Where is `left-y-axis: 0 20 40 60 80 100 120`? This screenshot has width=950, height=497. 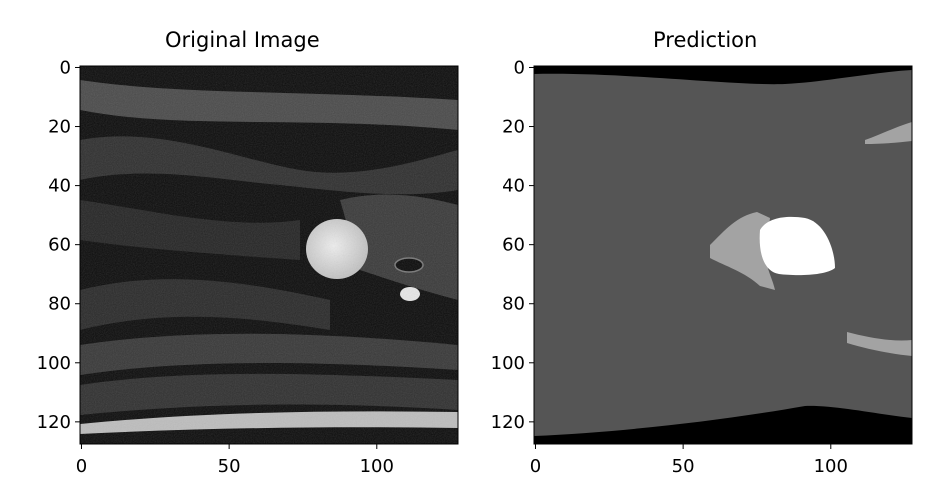 left-y-axis: 0 20 40 60 80 100 120 is located at coordinates (58, 245).